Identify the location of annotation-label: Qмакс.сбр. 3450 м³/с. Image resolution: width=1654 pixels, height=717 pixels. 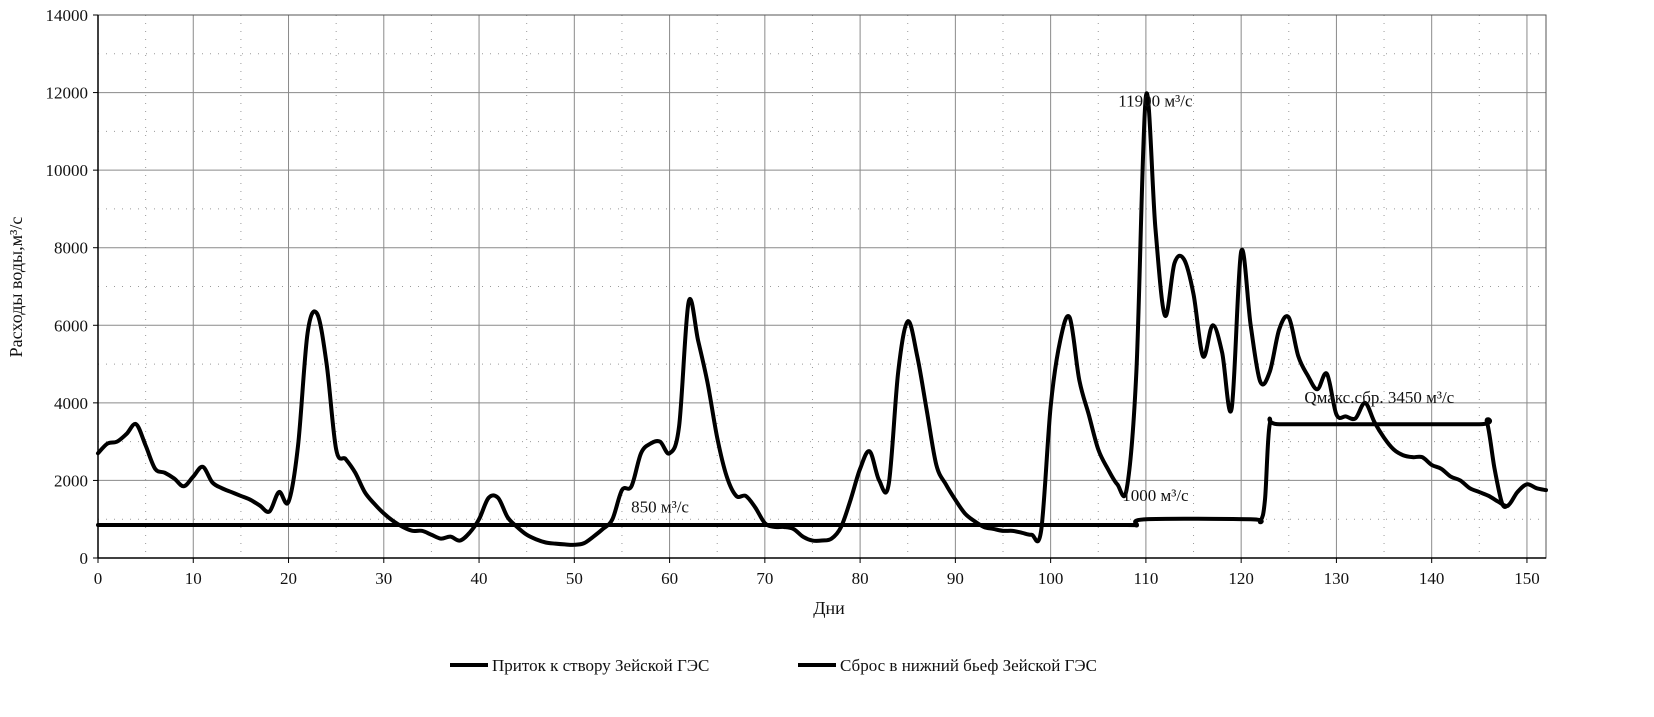
(1379, 397).